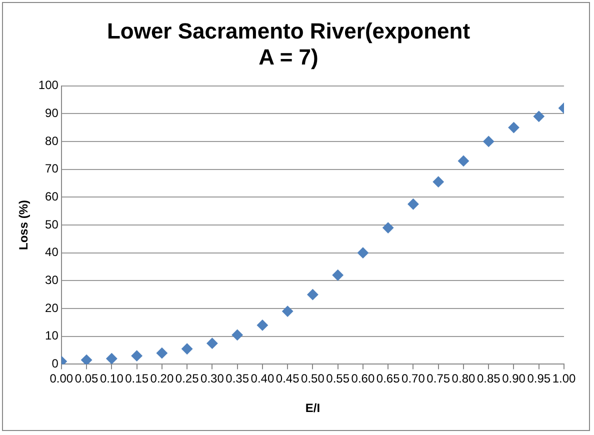  I want to click on x-tick-label: 0.20, so click(162, 379).